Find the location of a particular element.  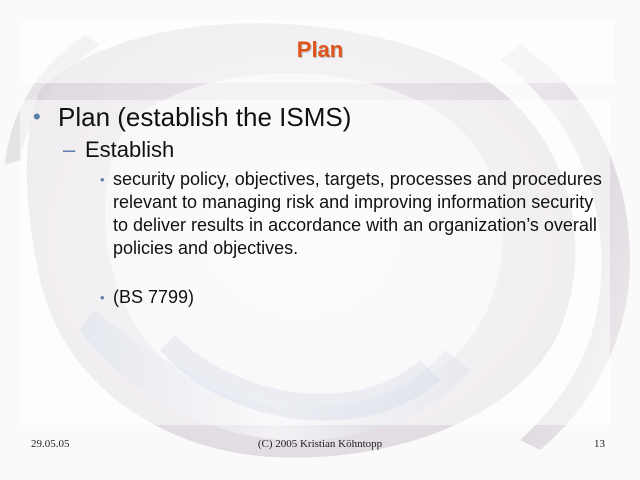

title-band is located at coordinates (317, 51).